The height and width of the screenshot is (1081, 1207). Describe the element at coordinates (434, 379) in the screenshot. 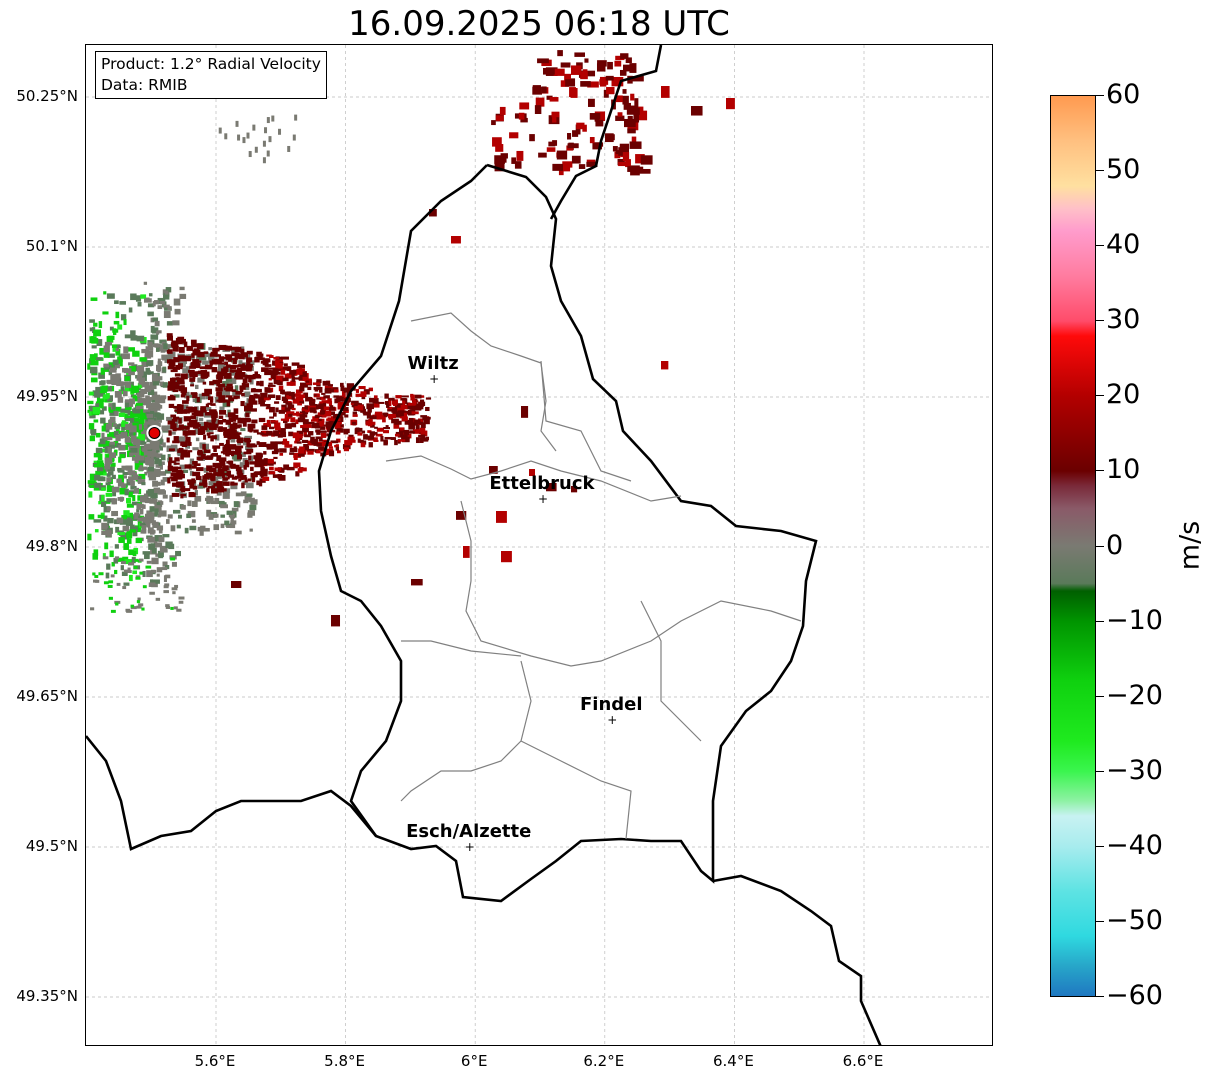

I see `city-marker-0: +` at that location.